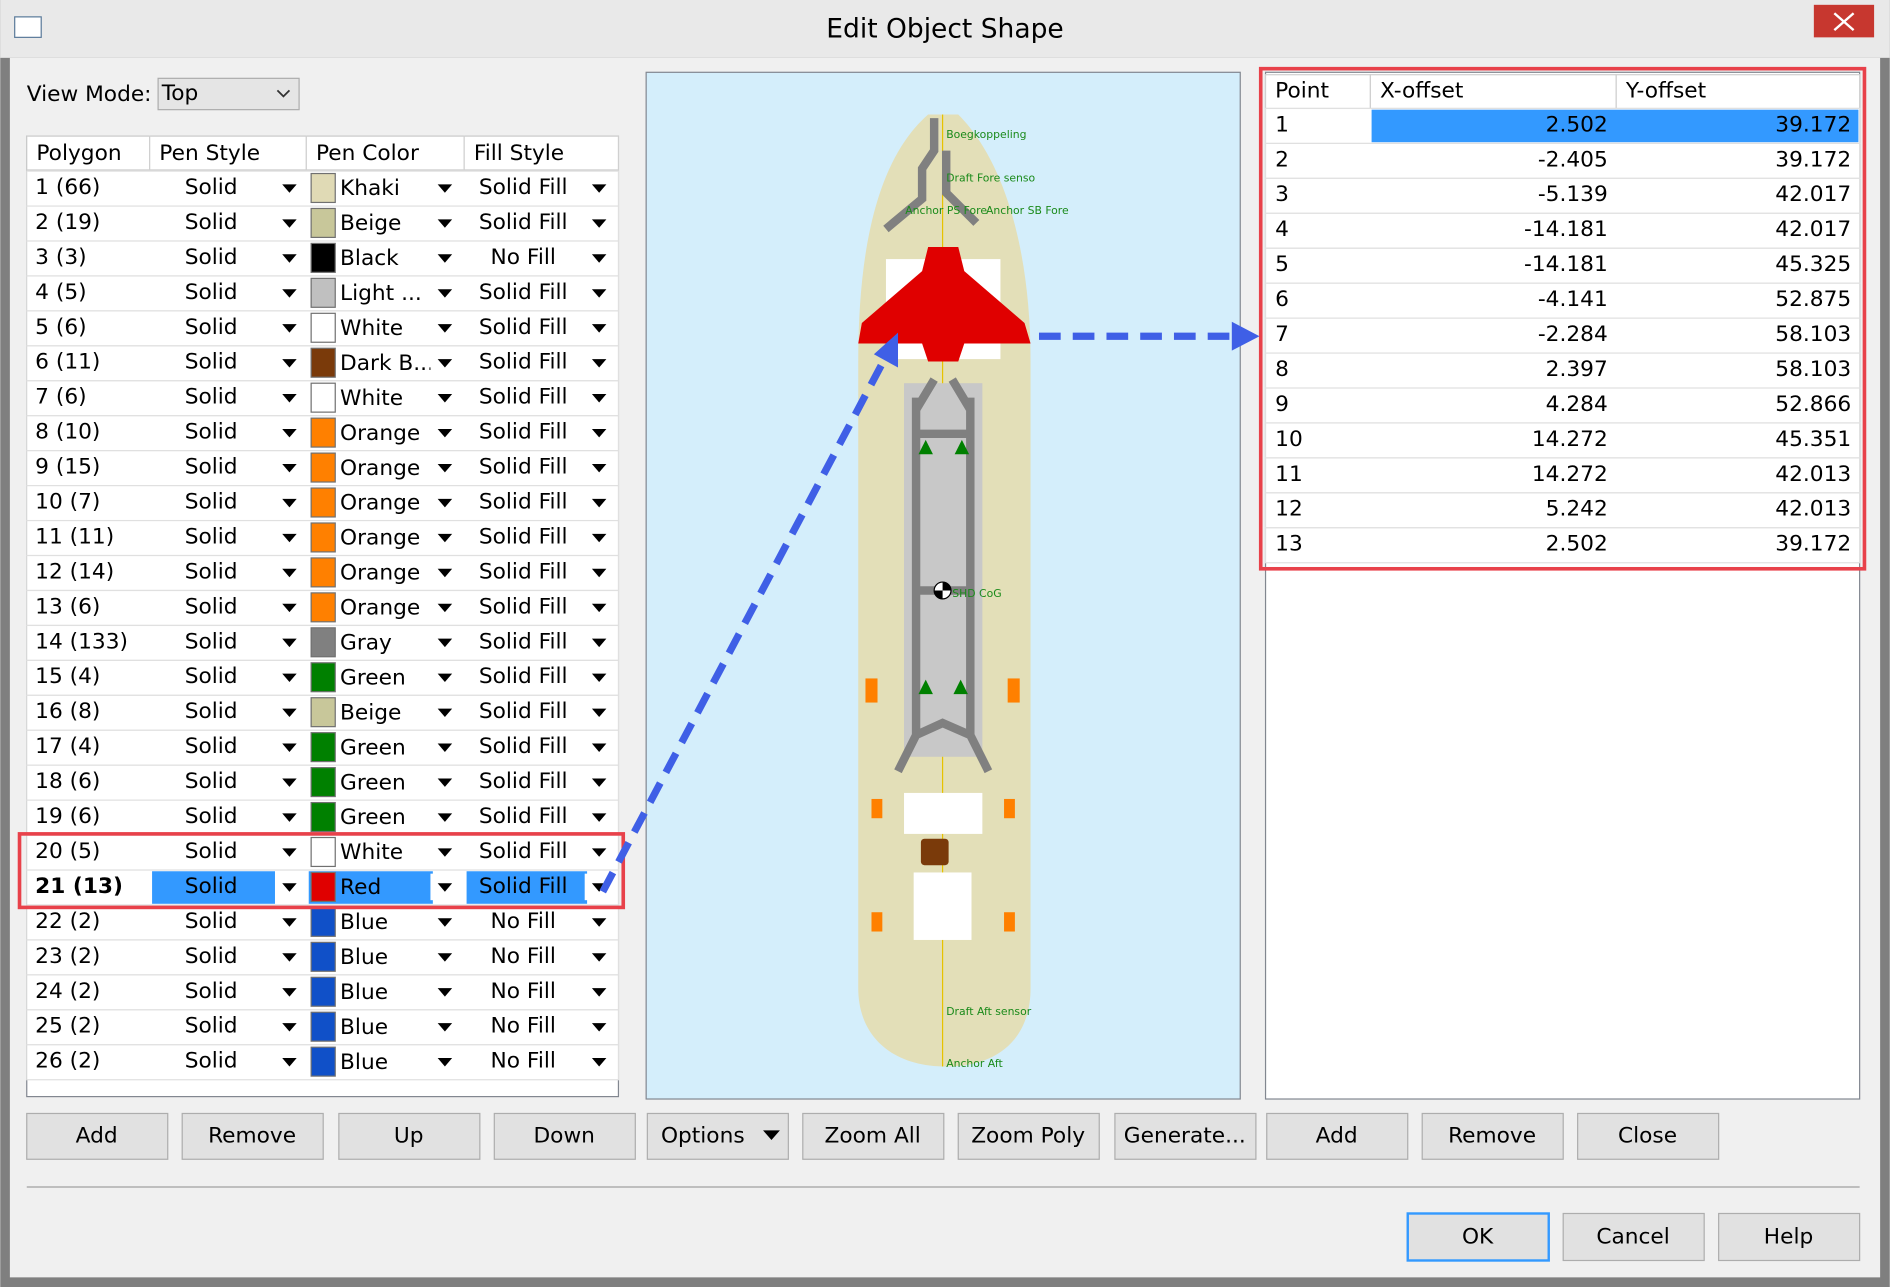 This screenshot has width=1890, height=1287. Describe the element at coordinates (323, 852) in the screenshot. I see `polygon-row: 20 (5) Solid White Solid Fill` at that location.